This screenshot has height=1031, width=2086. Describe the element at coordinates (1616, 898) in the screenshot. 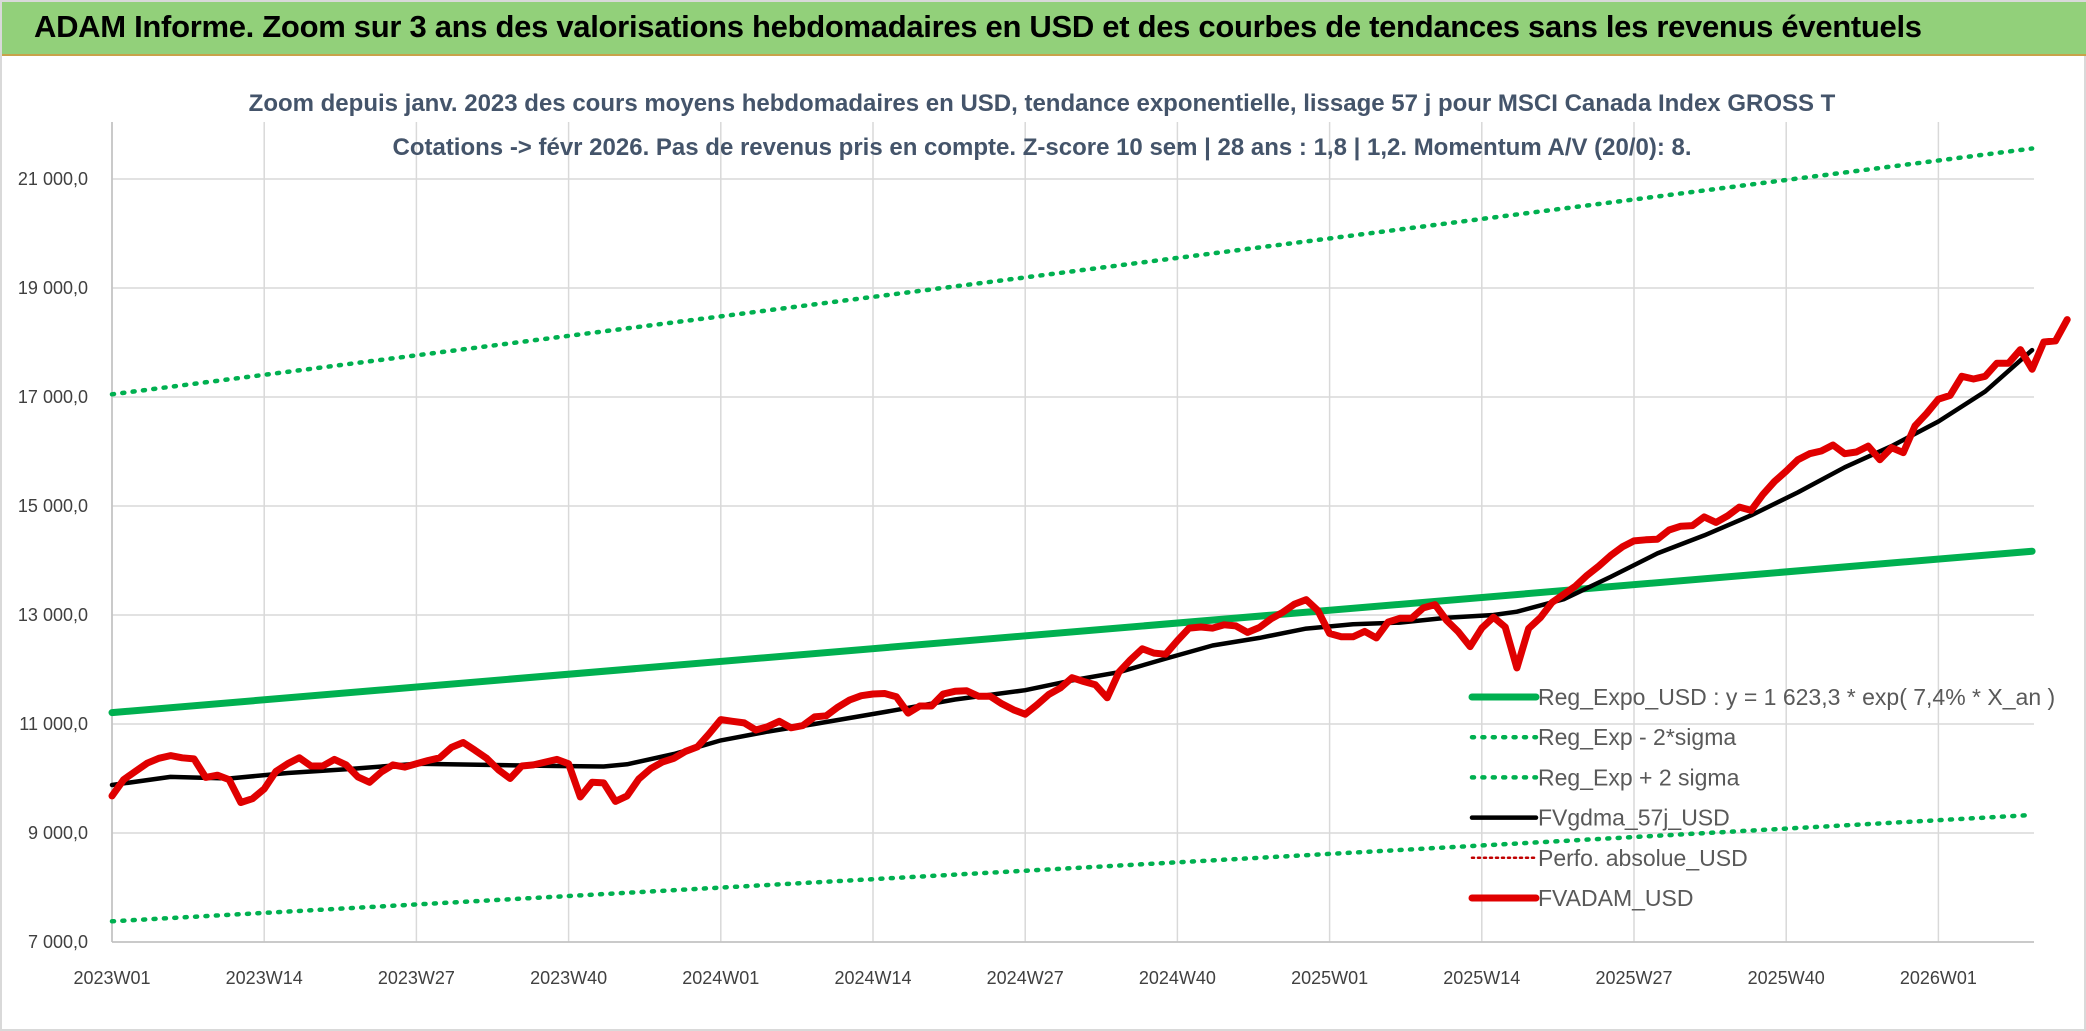

I see `legend-label: FVADAM_USD` at that location.